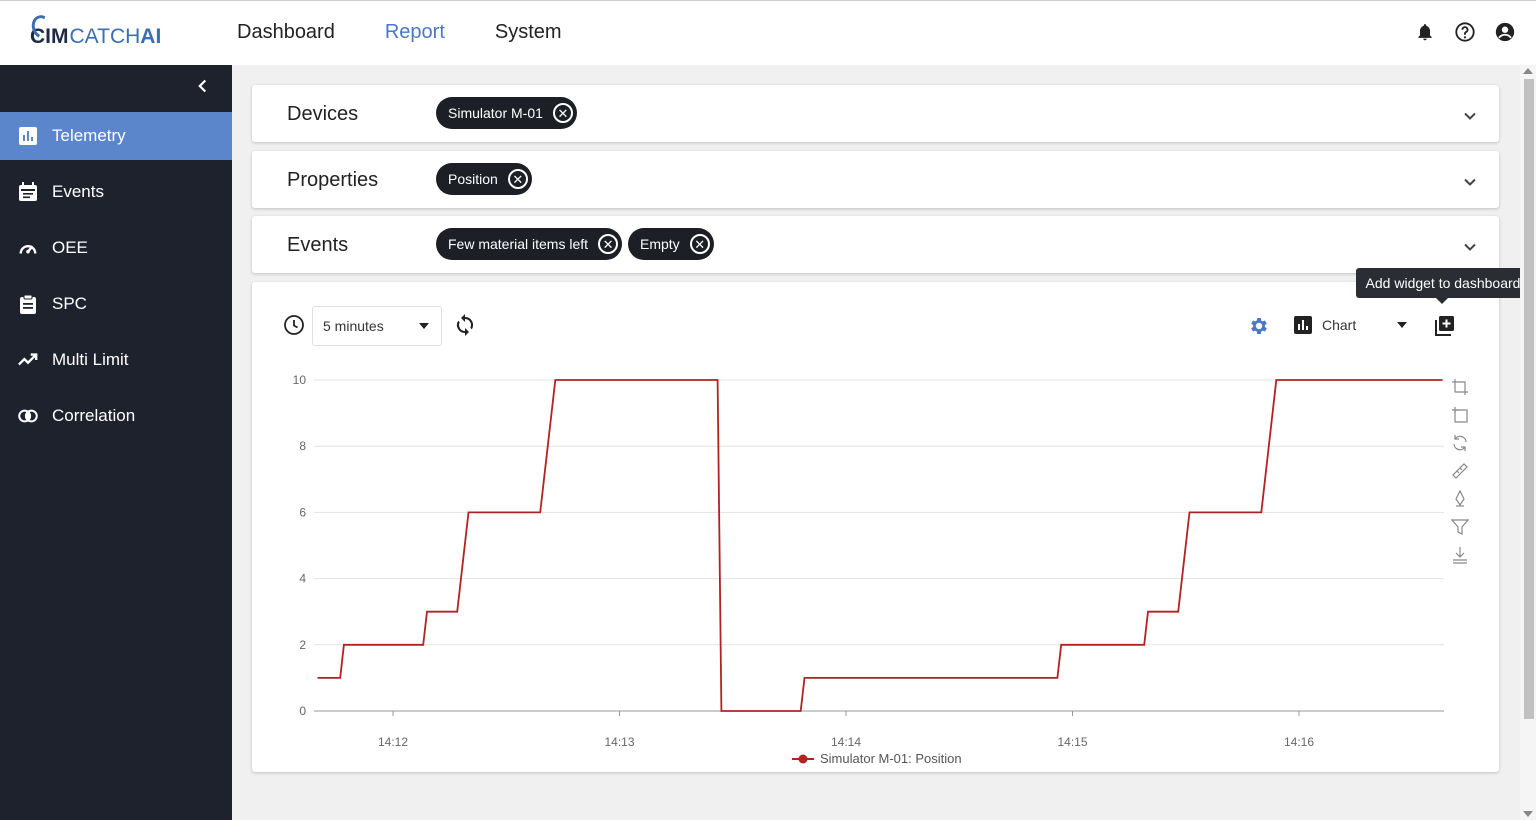 This screenshot has height=820, width=1536. Describe the element at coordinates (875, 113) in the screenshot. I see `devices-panel: Devices Simulator M-01 ✕` at that location.